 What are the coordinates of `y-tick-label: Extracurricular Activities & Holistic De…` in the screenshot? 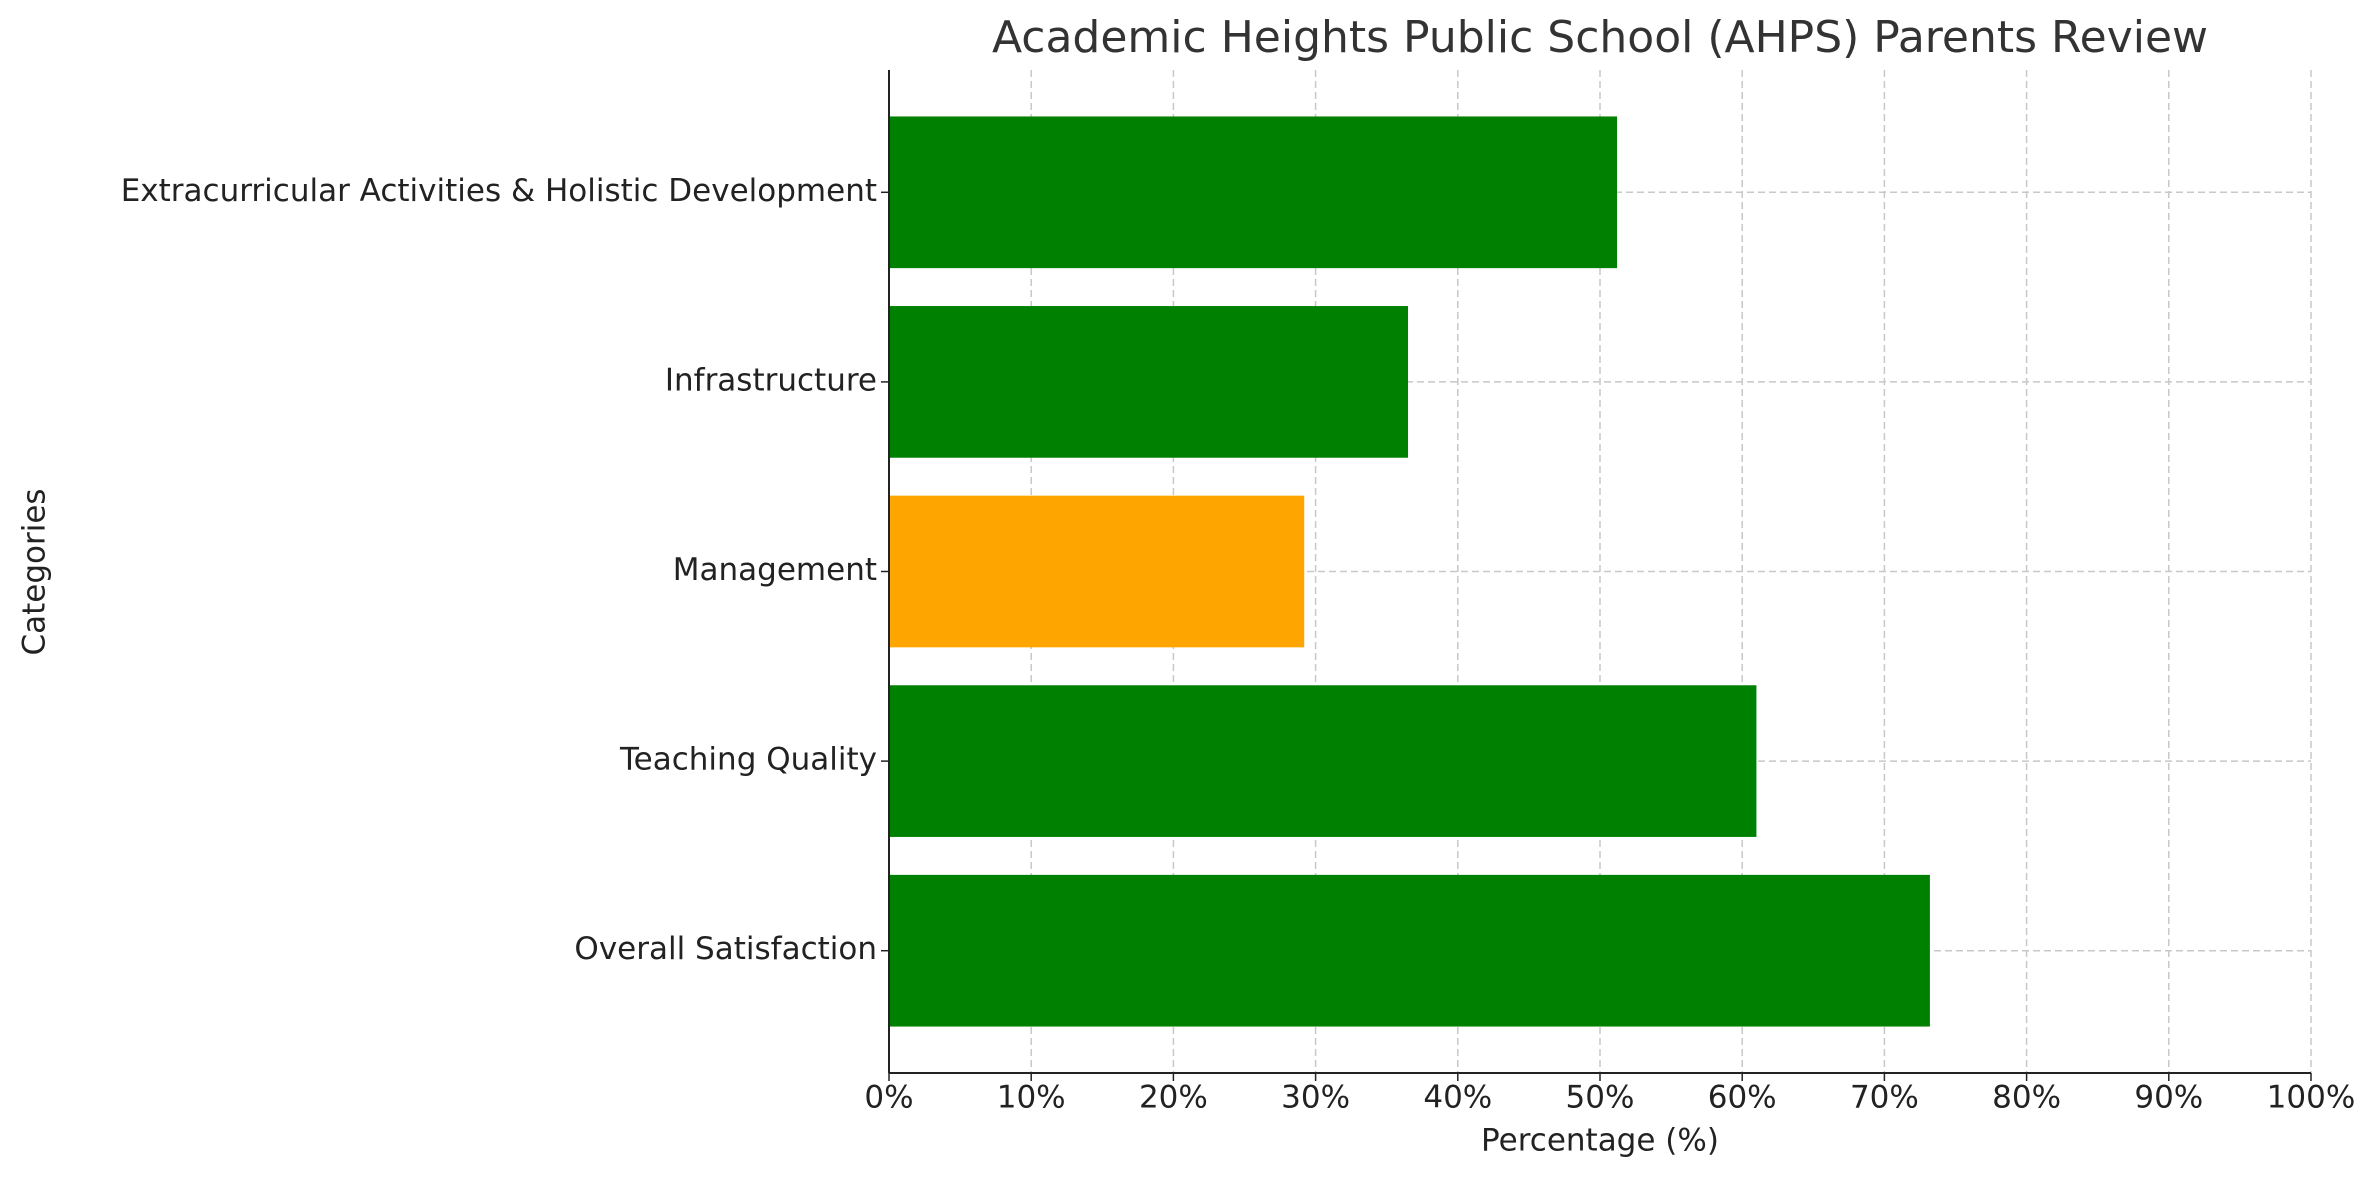 It's located at (499, 191).